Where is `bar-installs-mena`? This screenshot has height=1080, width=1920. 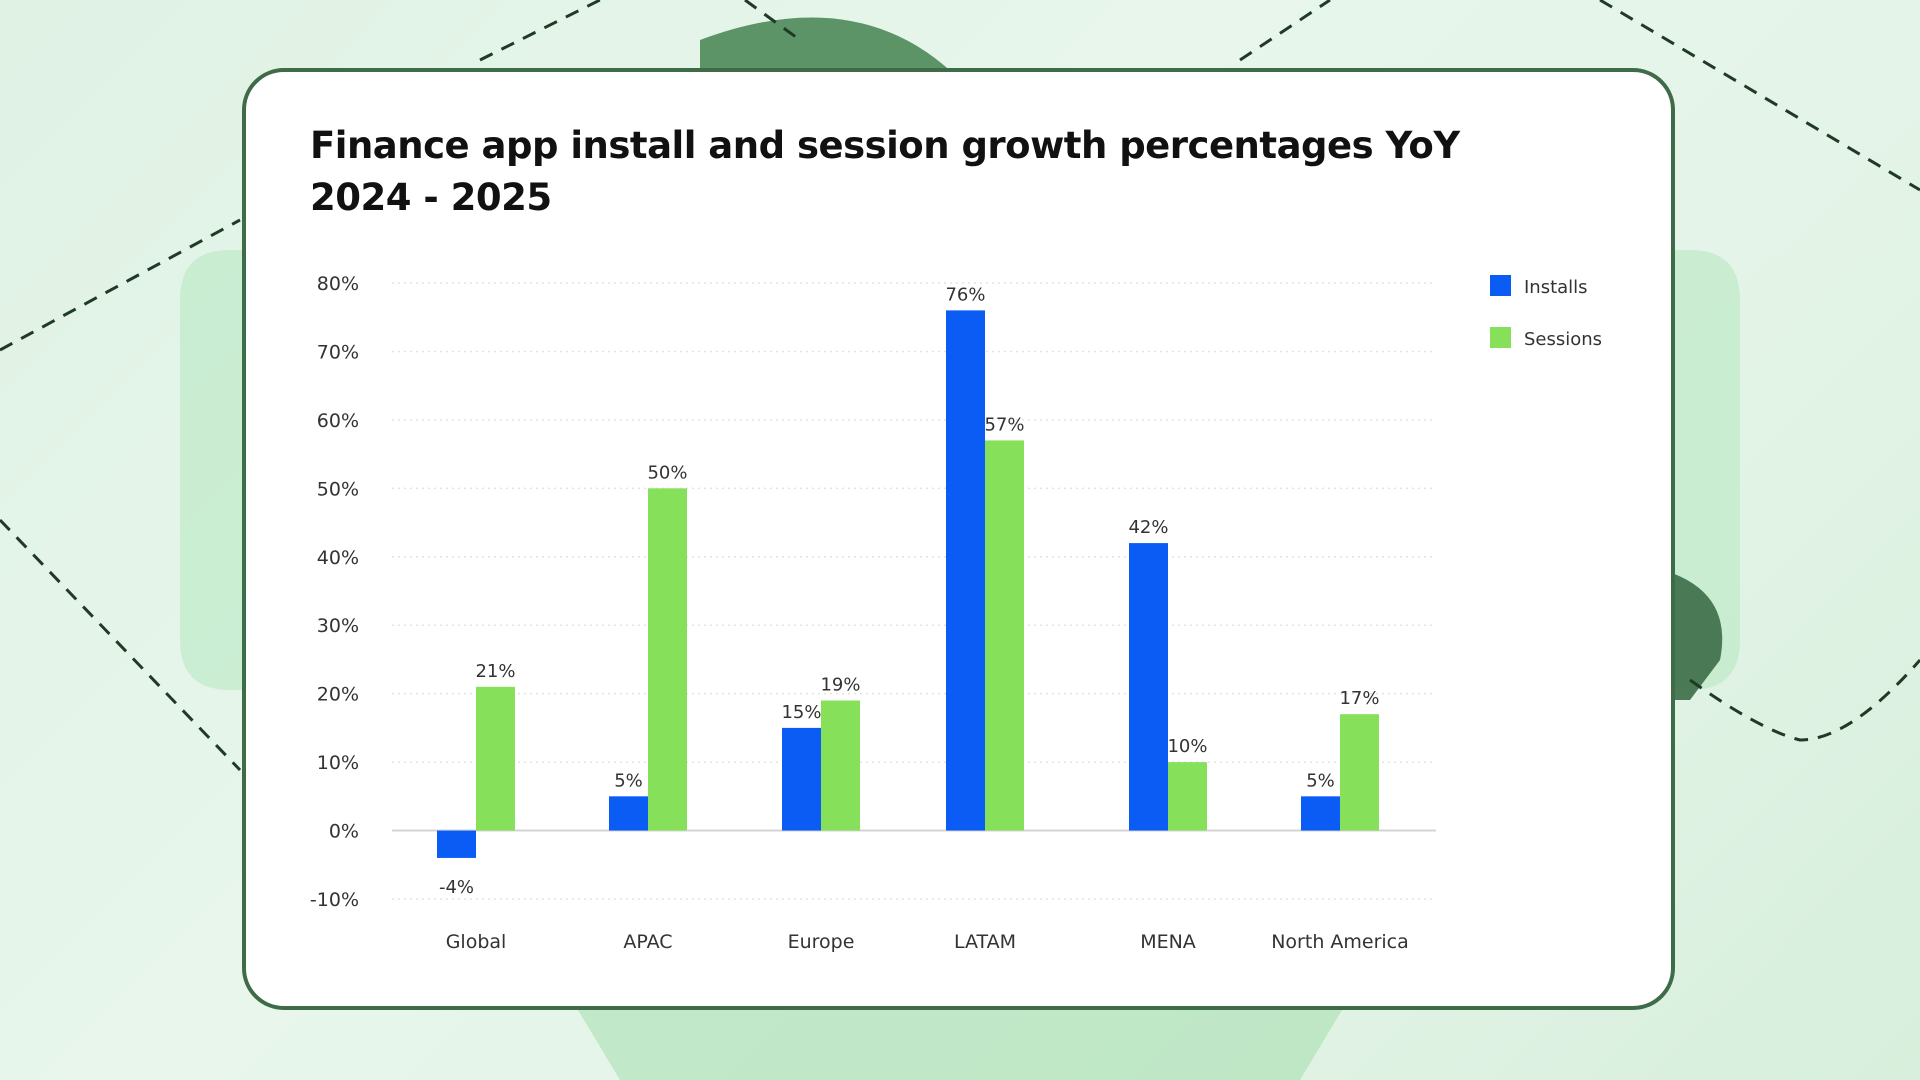 bar-installs-mena is located at coordinates (1148, 687).